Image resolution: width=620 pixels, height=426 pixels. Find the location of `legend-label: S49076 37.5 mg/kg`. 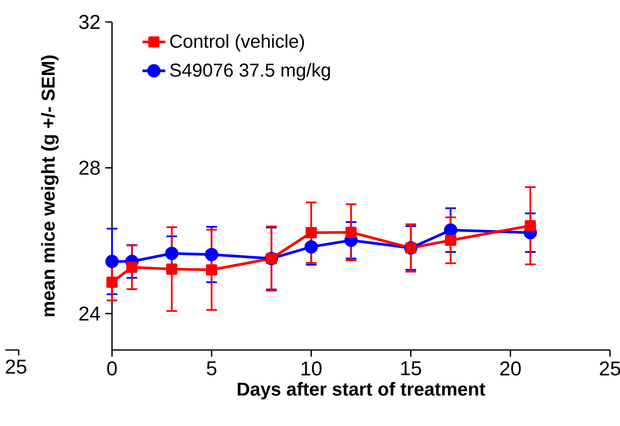

legend-label: S49076 37.5 mg/kg is located at coordinates (250, 71).